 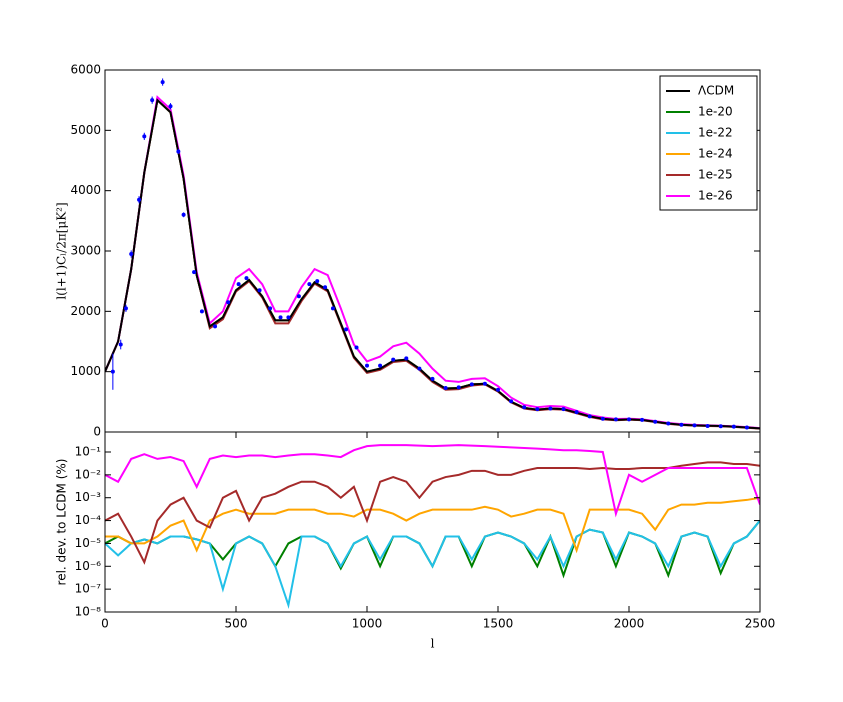 What do you see at coordinates (629, 624) in the screenshot?
I see `x-tick-label: 2000` at bounding box center [629, 624].